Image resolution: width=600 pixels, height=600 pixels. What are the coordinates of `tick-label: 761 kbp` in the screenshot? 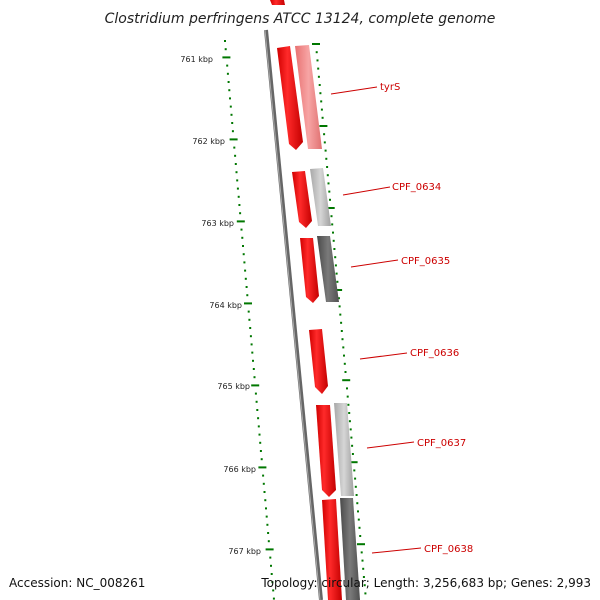 It's located at (196, 59).